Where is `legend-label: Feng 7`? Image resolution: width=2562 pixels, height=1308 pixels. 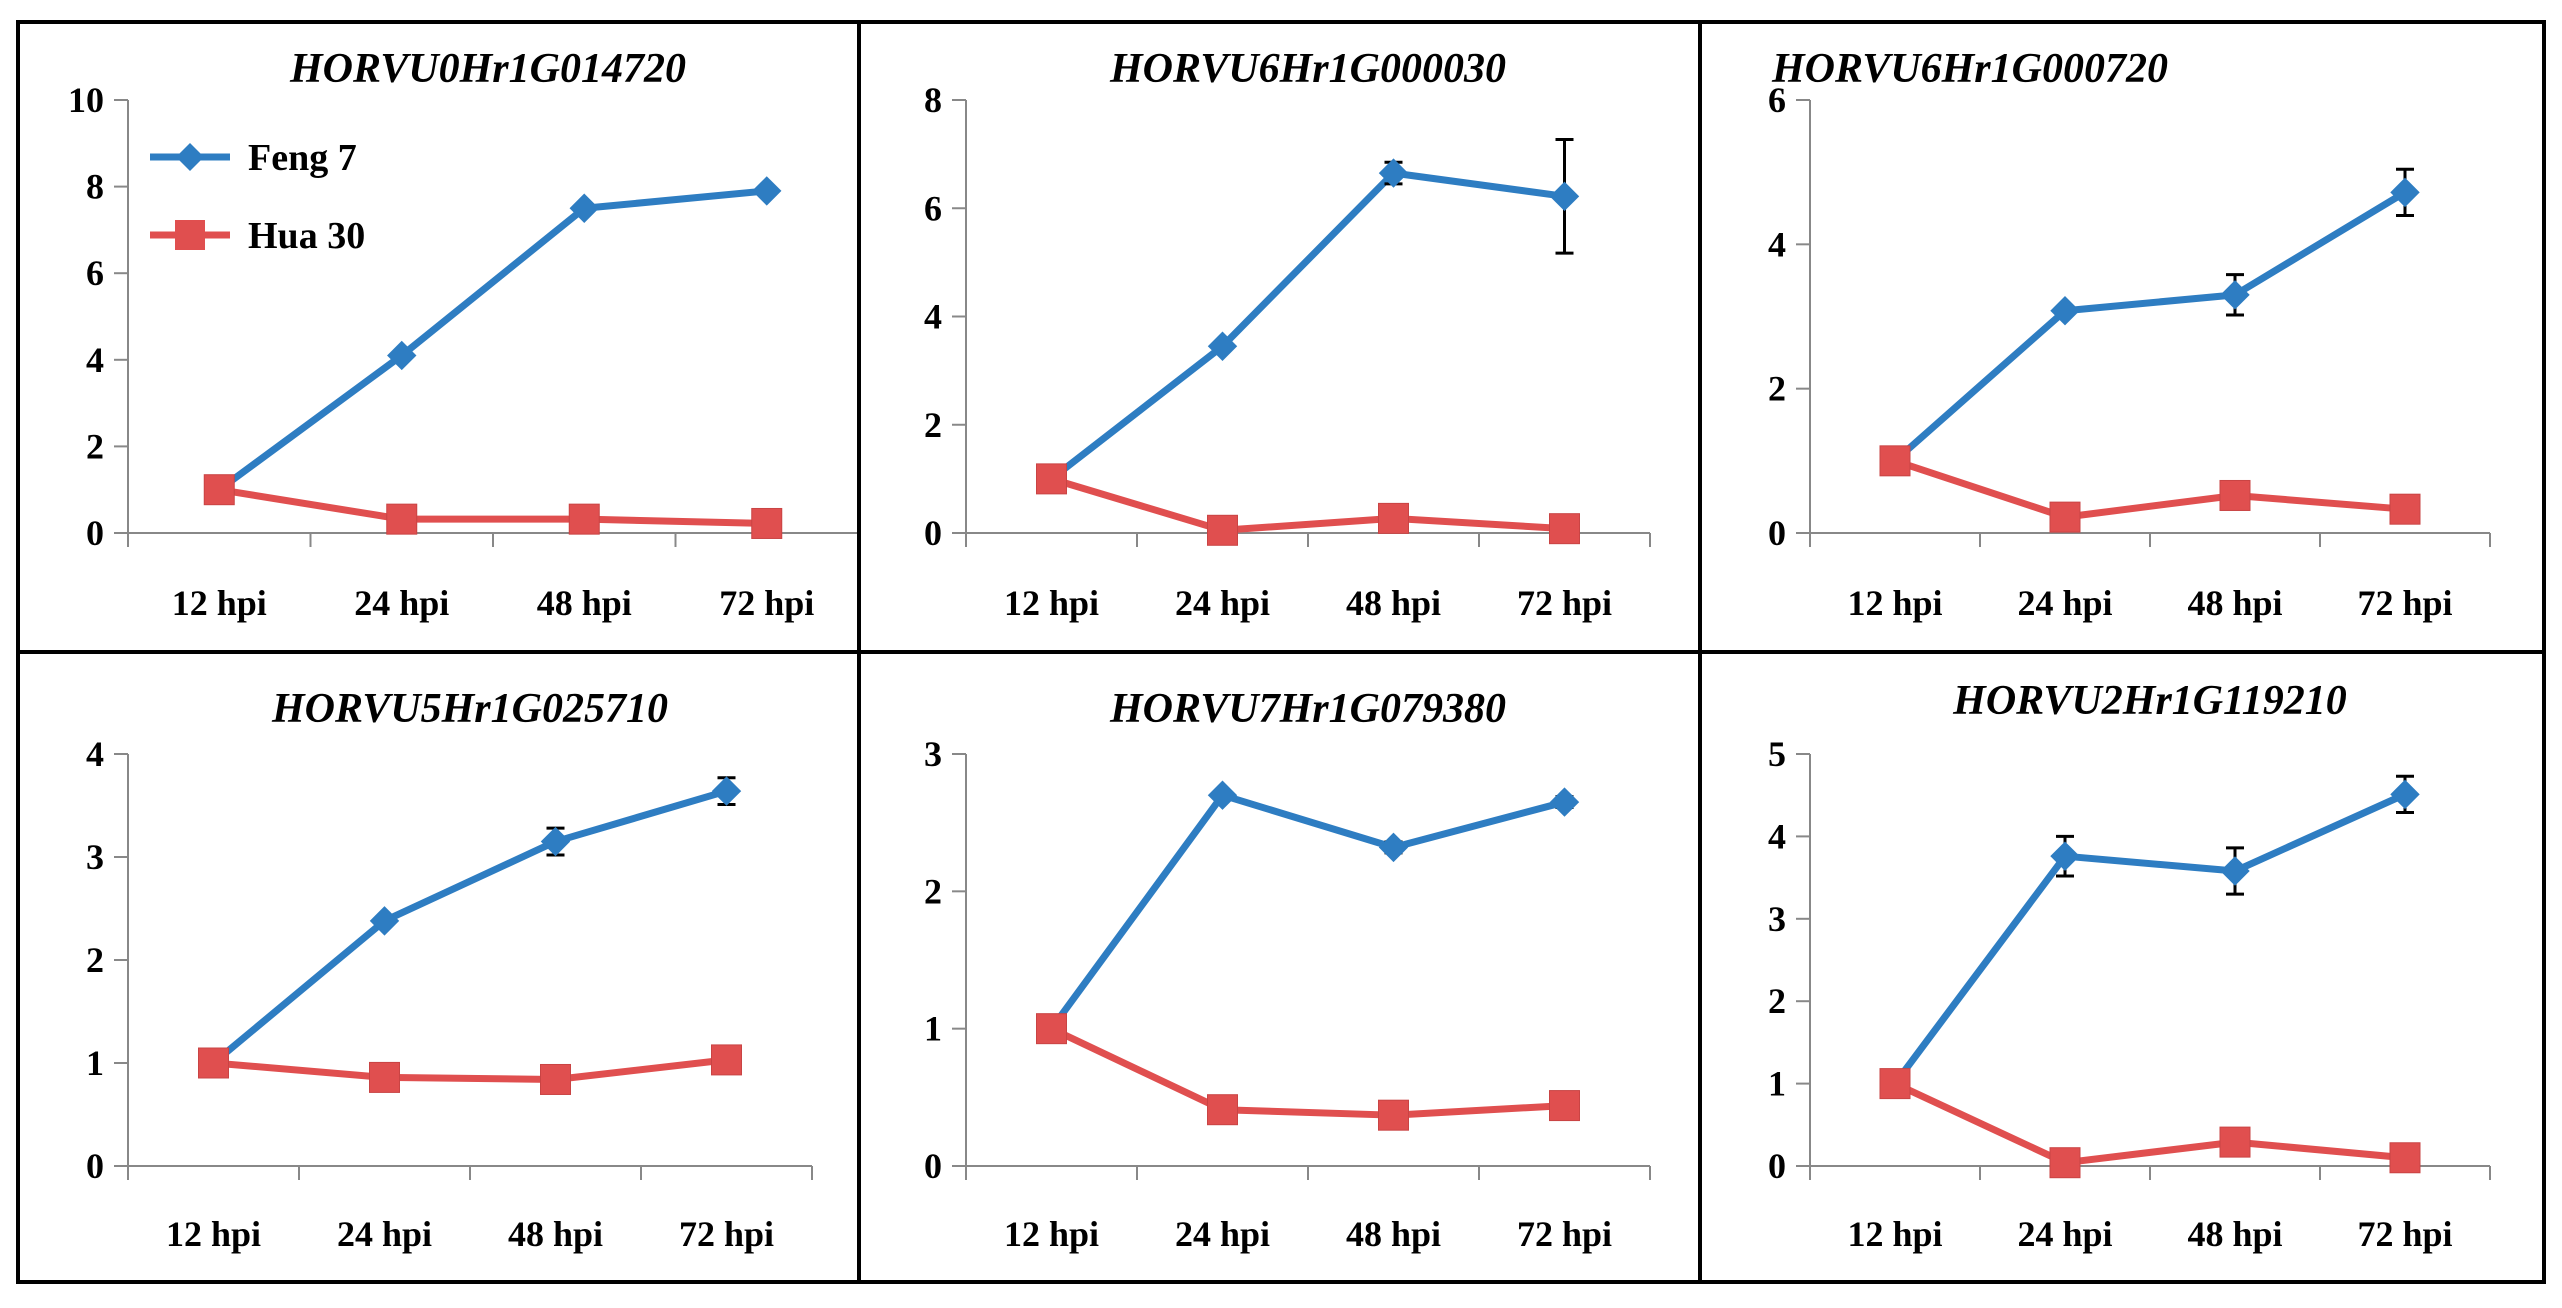 legend-label: Feng 7 is located at coordinates (302, 158).